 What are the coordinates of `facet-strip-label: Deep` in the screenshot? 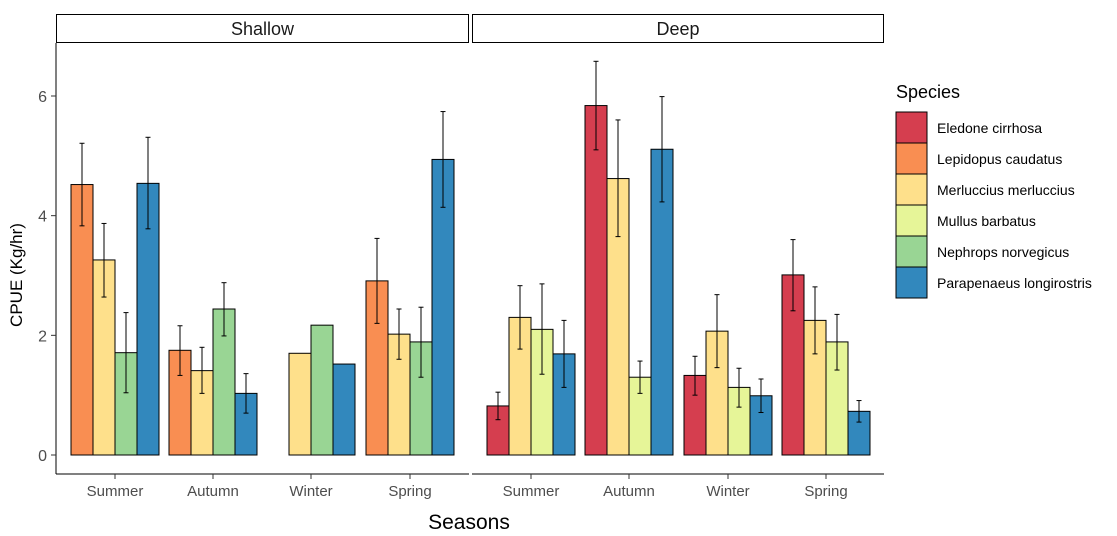 It's located at (677, 29).